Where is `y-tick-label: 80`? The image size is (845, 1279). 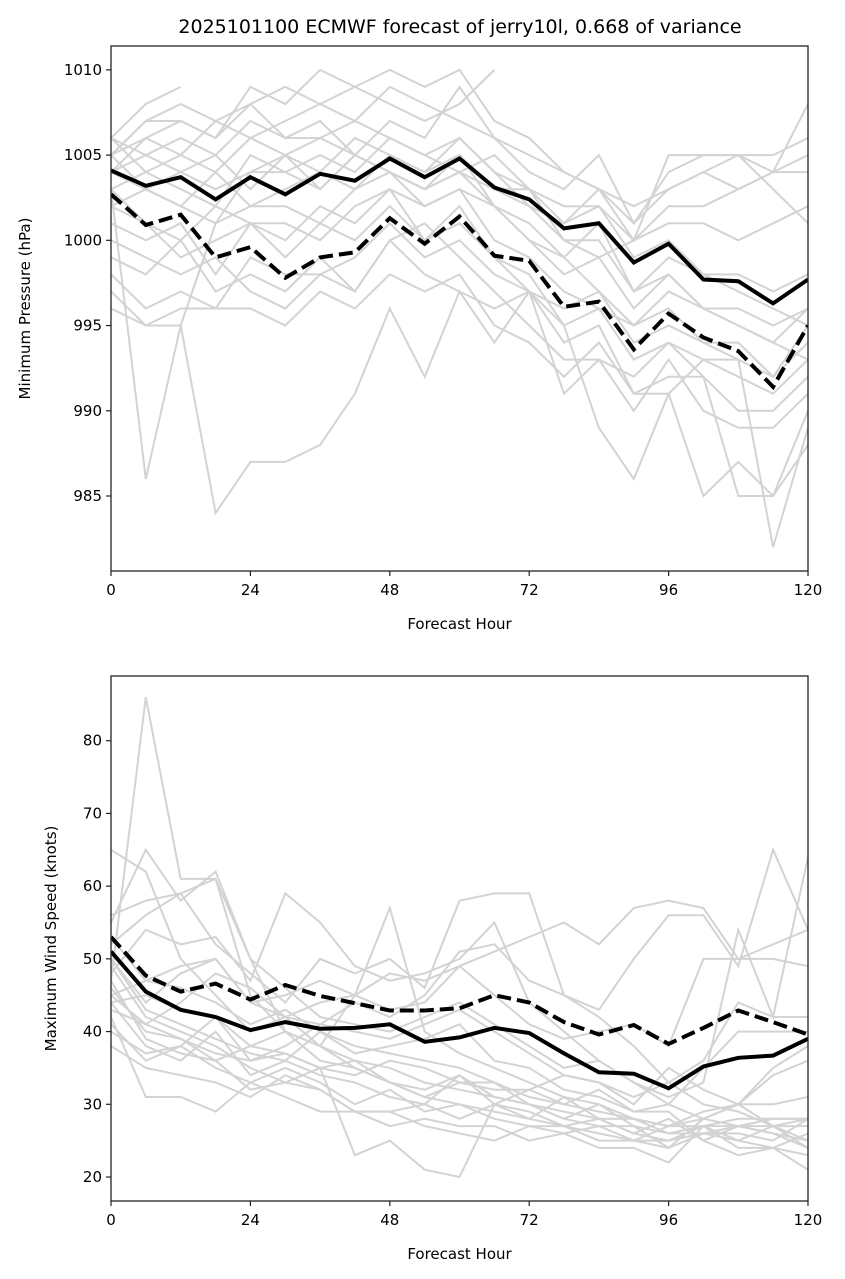 y-tick-label: 80 is located at coordinates (92, 741).